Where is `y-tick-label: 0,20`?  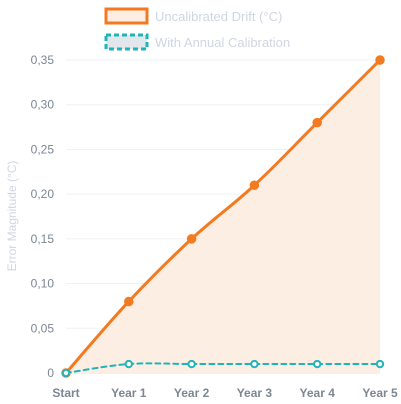
y-tick-label: 0,20 is located at coordinates (43, 194).